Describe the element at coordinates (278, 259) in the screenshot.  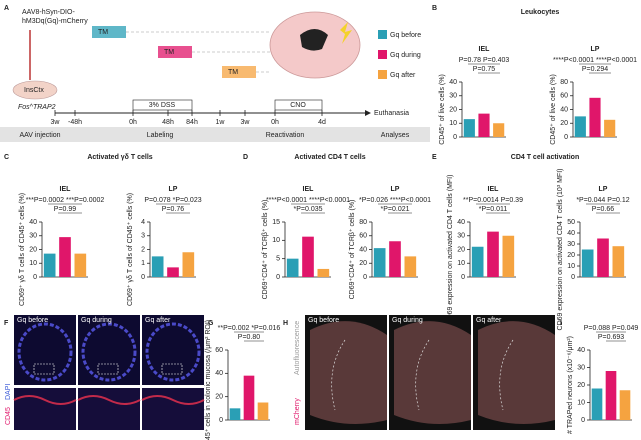
I see `y-tick-label: 5` at that location.